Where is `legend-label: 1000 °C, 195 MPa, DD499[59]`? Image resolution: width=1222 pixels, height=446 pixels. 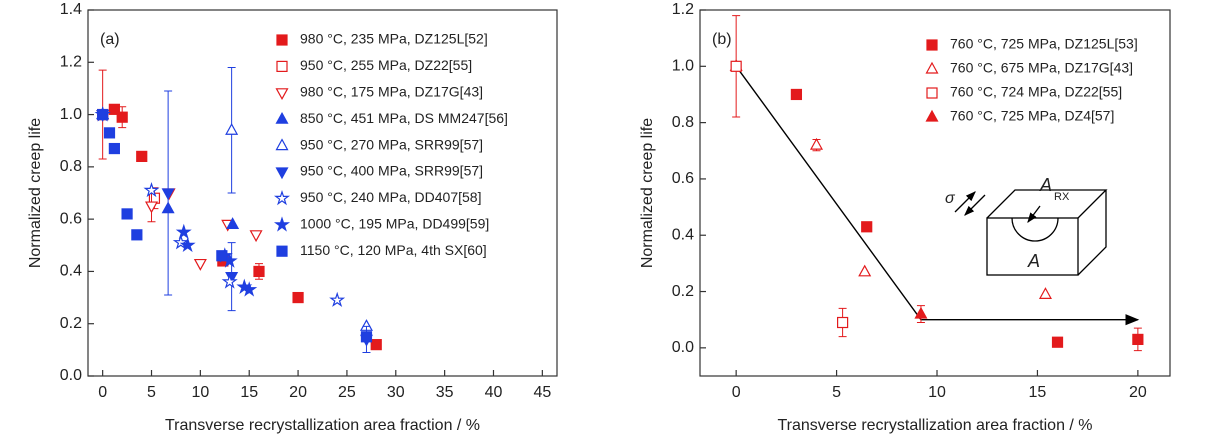
legend-label: 1000 °C, 195 MPa, DD499[59] is located at coordinates (394, 224).